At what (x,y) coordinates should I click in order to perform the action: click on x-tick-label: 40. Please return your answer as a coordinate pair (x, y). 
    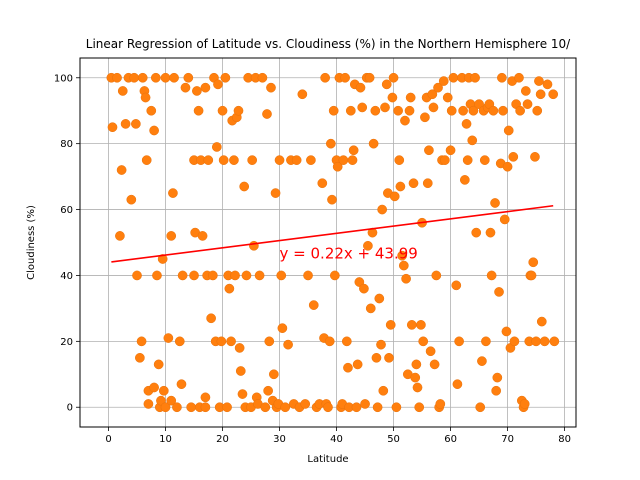
    Looking at the image, I should click on (336, 439).